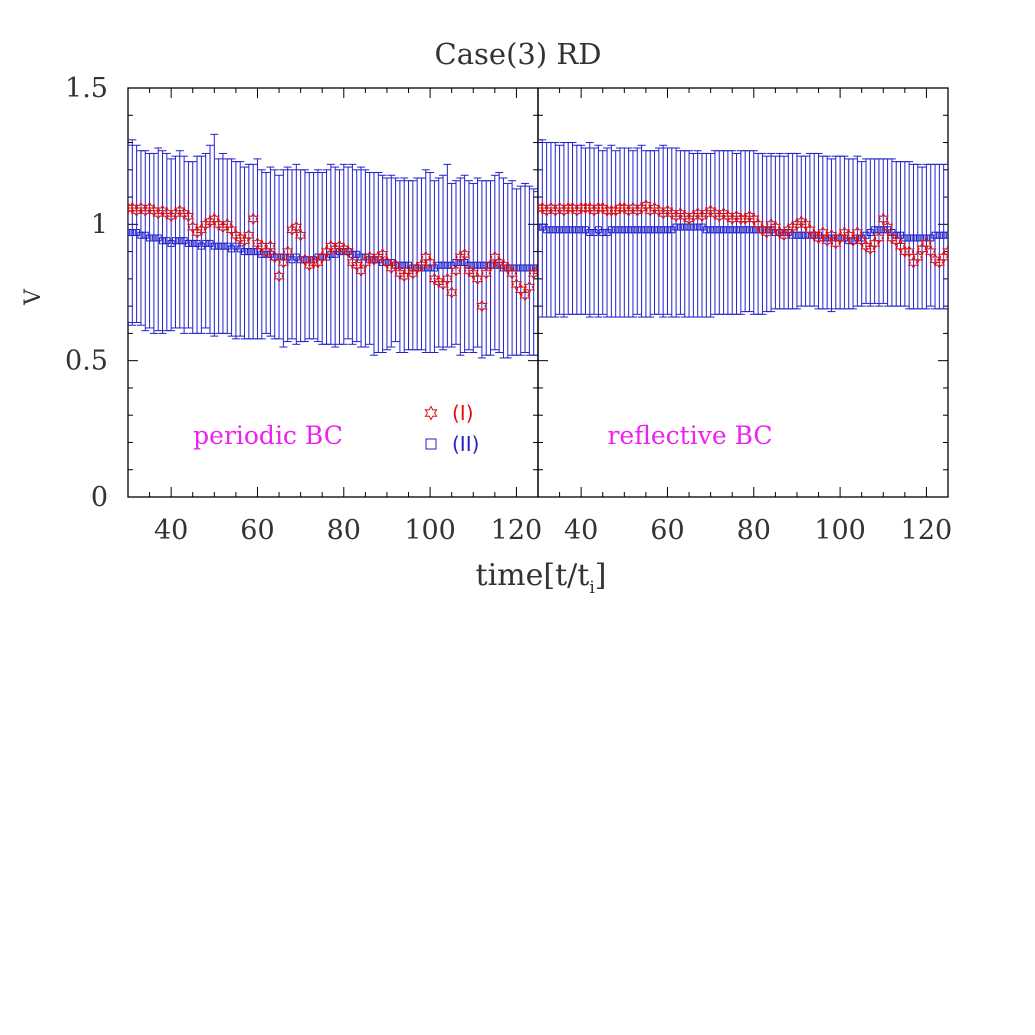 This screenshot has width=1035, height=1035. Describe the element at coordinates (257, 530) in the screenshot. I see `x-tick-label: 60` at that location.